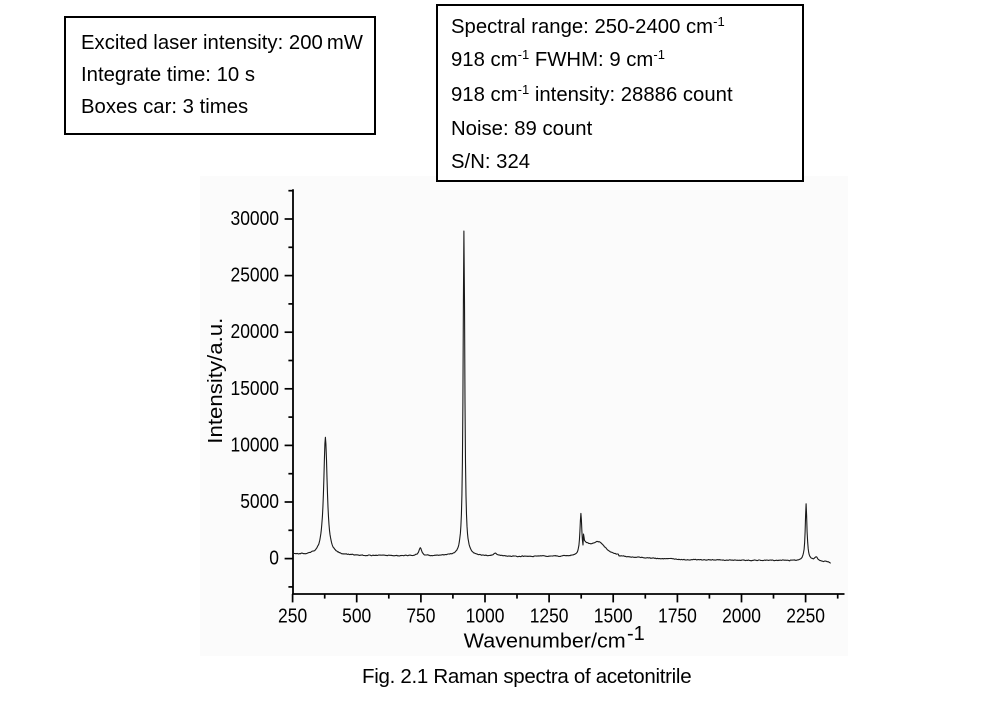  I want to click on svg-text: 1750, so click(677, 617).